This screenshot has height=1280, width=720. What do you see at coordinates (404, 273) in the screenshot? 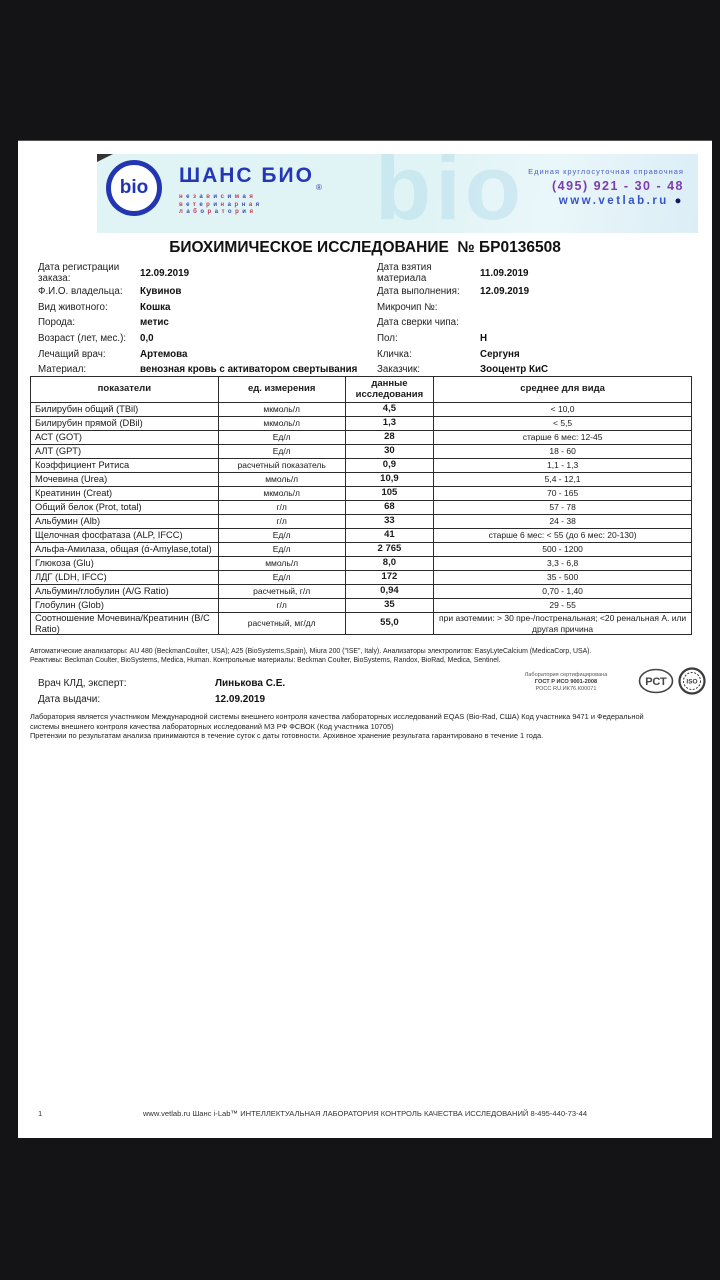
I see `info-label: Дата взятия материала` at bounding box center [404, 273].